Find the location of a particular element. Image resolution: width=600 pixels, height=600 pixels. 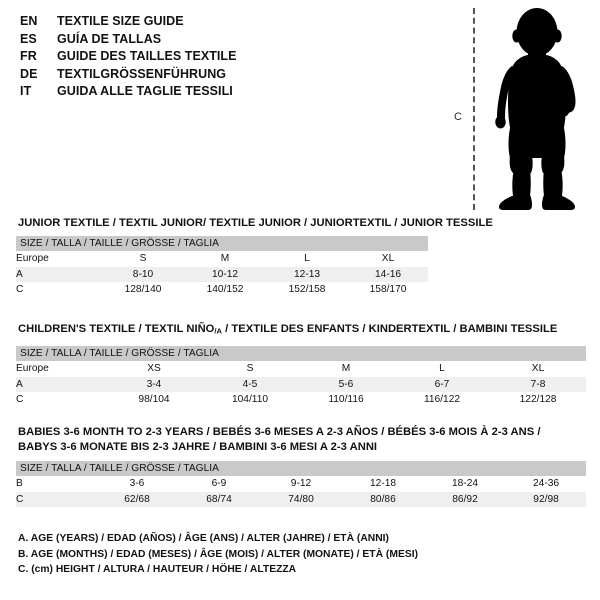

children-row-c-label: C is located at coordinates (61, 400).